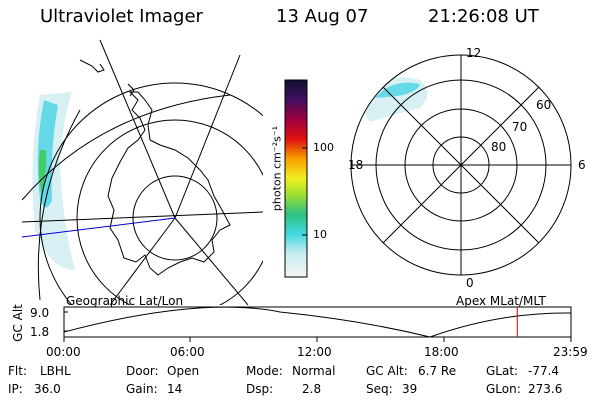 The width and height of the screenshot is (600, 400). Describe the element at coordinates (502, 371) in the screenshot. I see `glat-label: GLat:` at that location.